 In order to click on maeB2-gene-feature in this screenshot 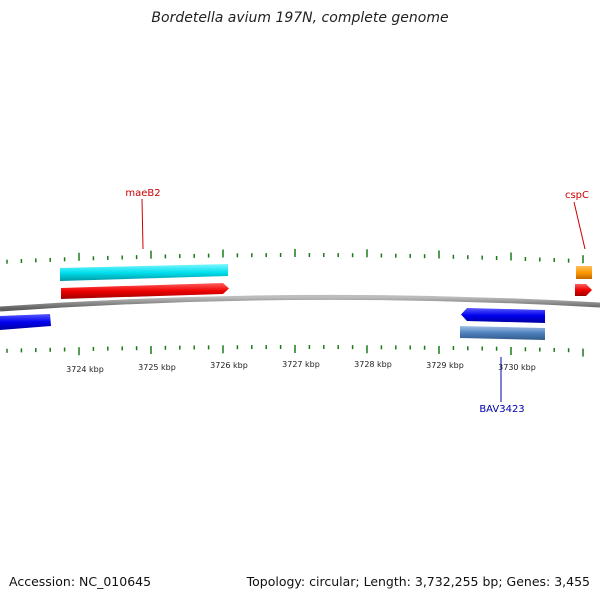, I will do `click(144, 272)`.